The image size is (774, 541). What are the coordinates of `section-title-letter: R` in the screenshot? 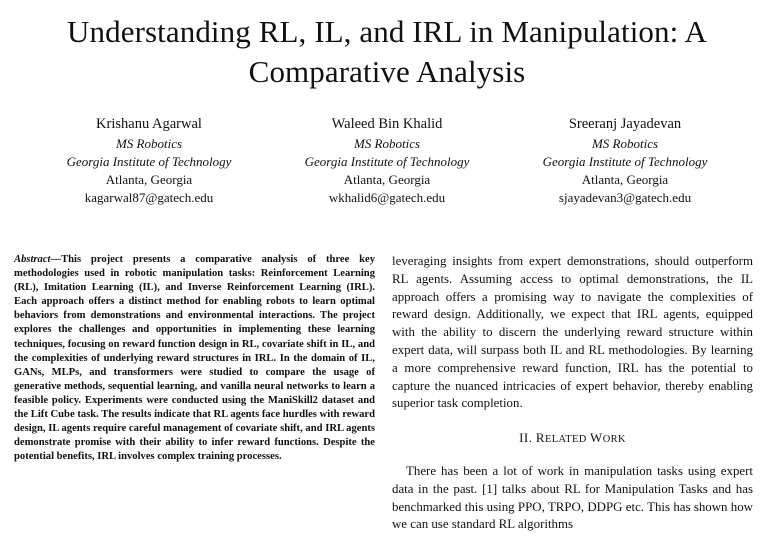 It's located at (540, 438).